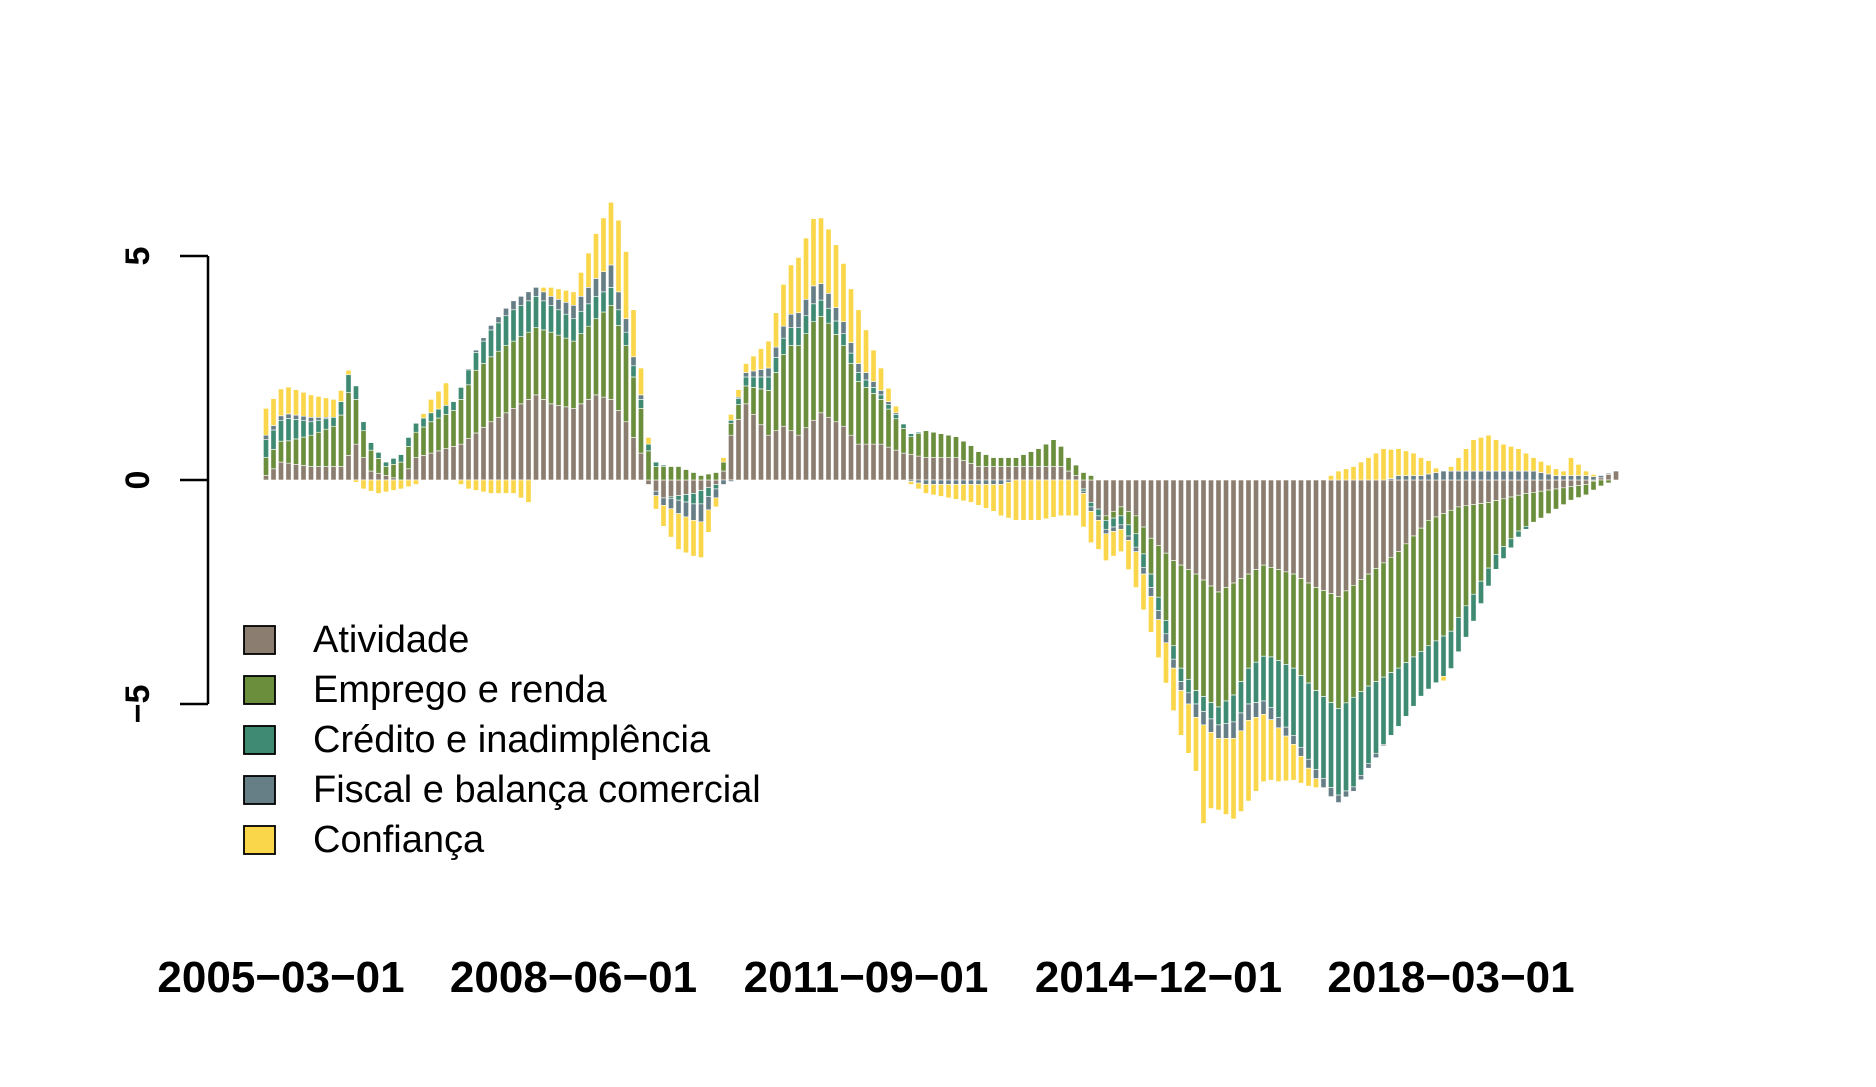 This screenshot has height=1087, width=1876. What do you see at coordinates (391, 640) in the screenshot?
I see `legend-label: Atividade` at bounding box center [391, 640].